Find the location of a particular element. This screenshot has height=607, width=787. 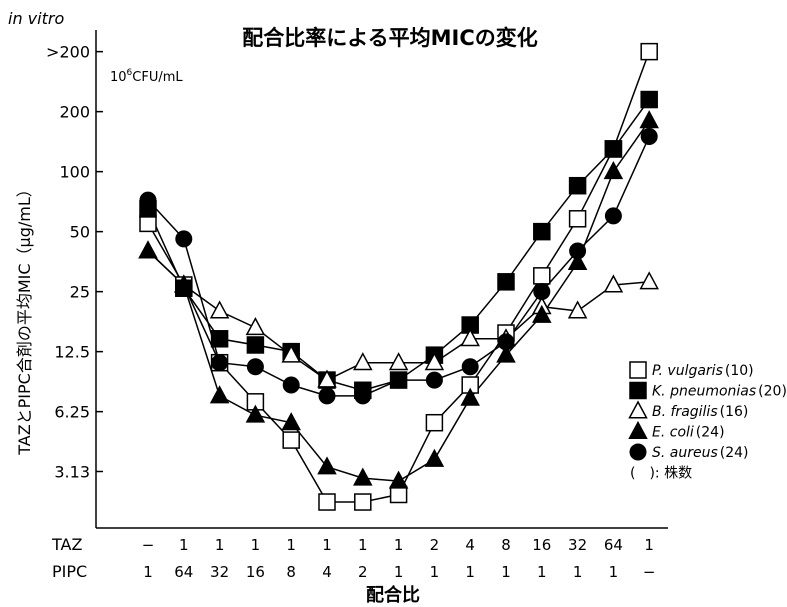

legend-series-count: (16) is located at coordinates (734, 412).